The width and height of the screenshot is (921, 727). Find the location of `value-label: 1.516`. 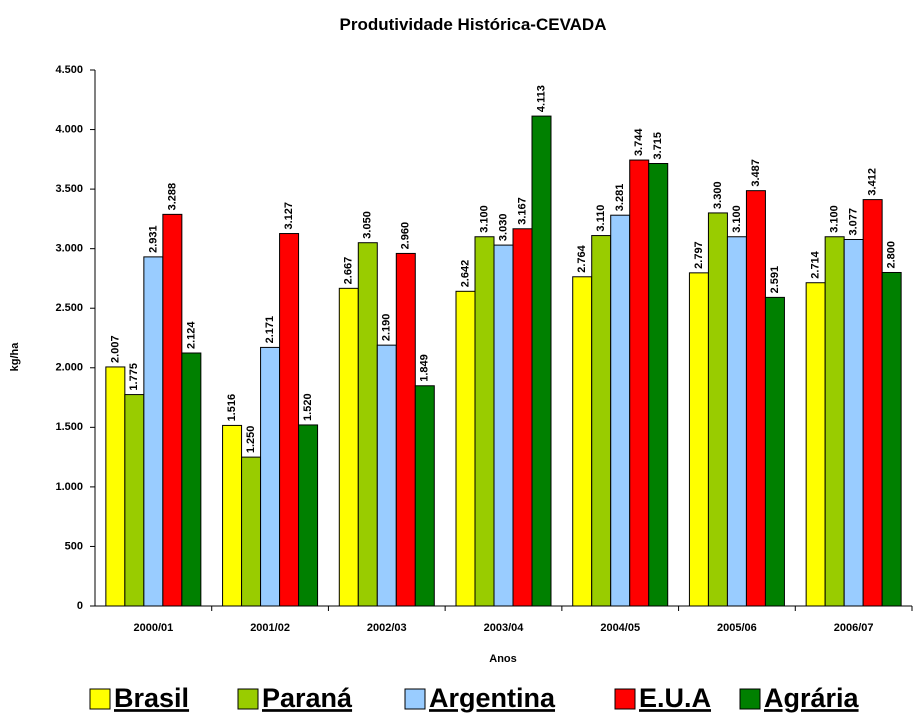

value-label: 1.516 is located at coordinates (232, 408).